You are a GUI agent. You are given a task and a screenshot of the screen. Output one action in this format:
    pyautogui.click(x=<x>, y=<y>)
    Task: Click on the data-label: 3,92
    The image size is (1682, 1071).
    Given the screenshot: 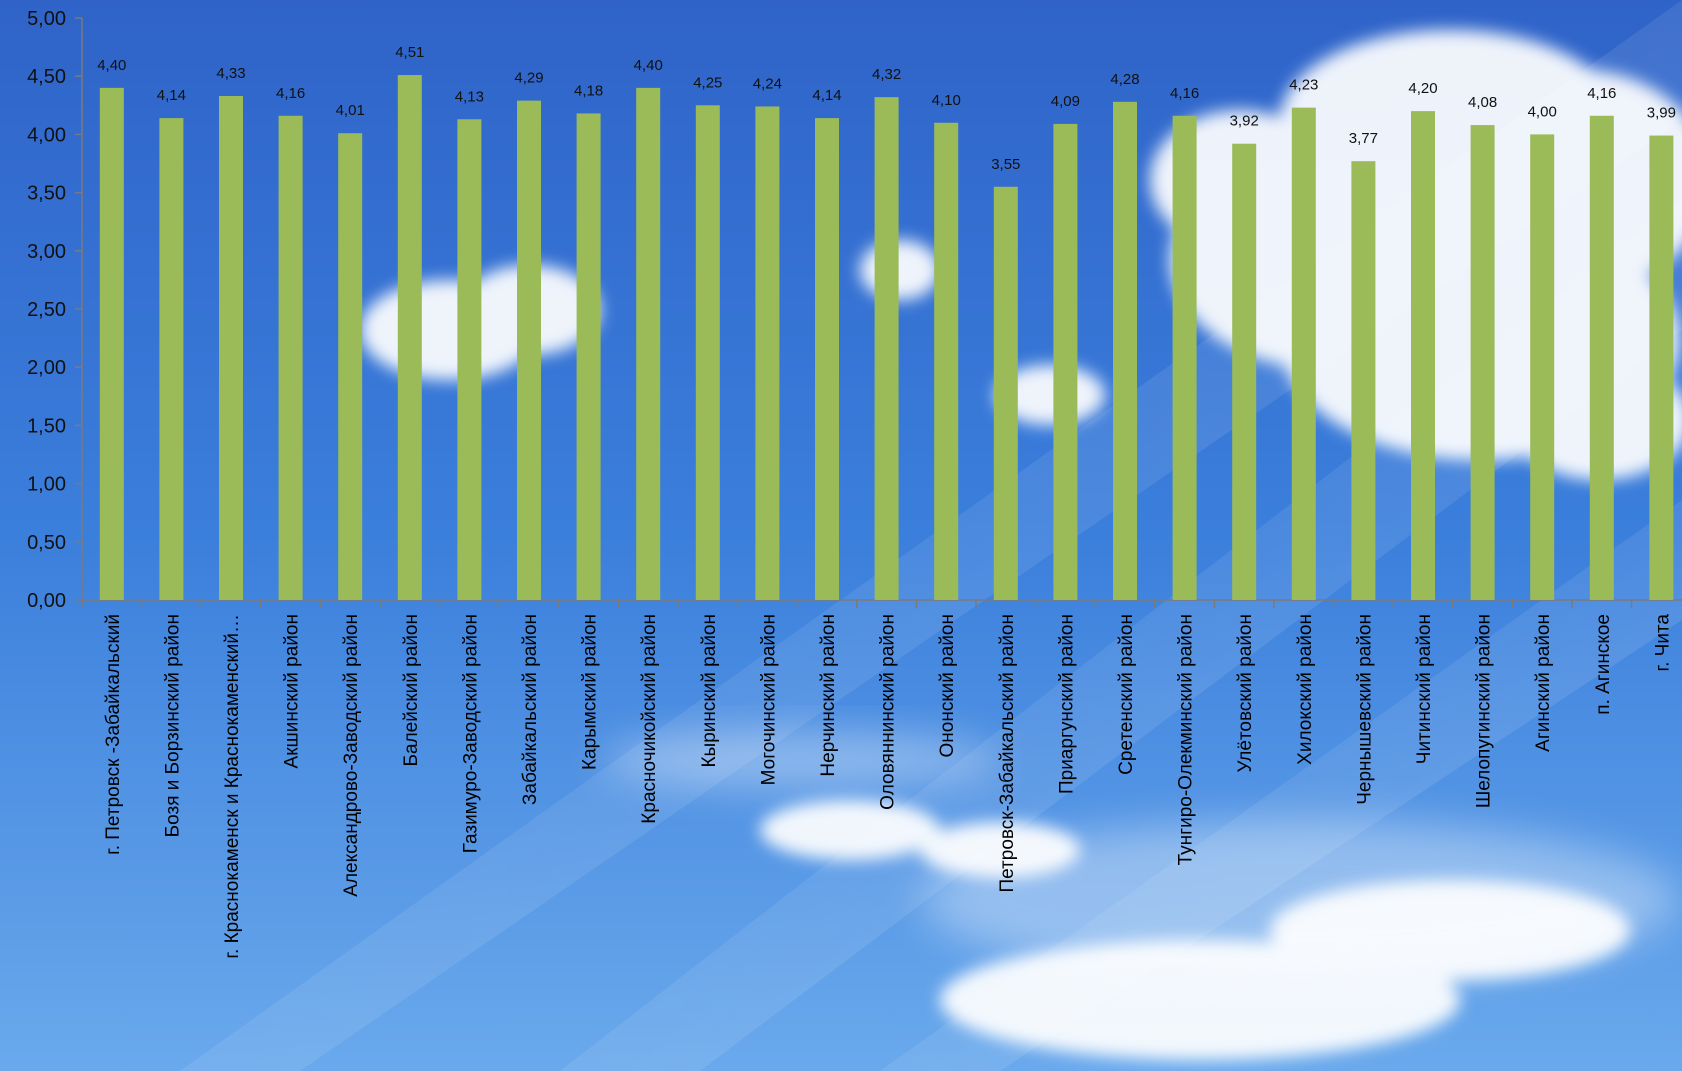 What is the action you would take?
    pyautogui.click(x=1244, y=121)
    